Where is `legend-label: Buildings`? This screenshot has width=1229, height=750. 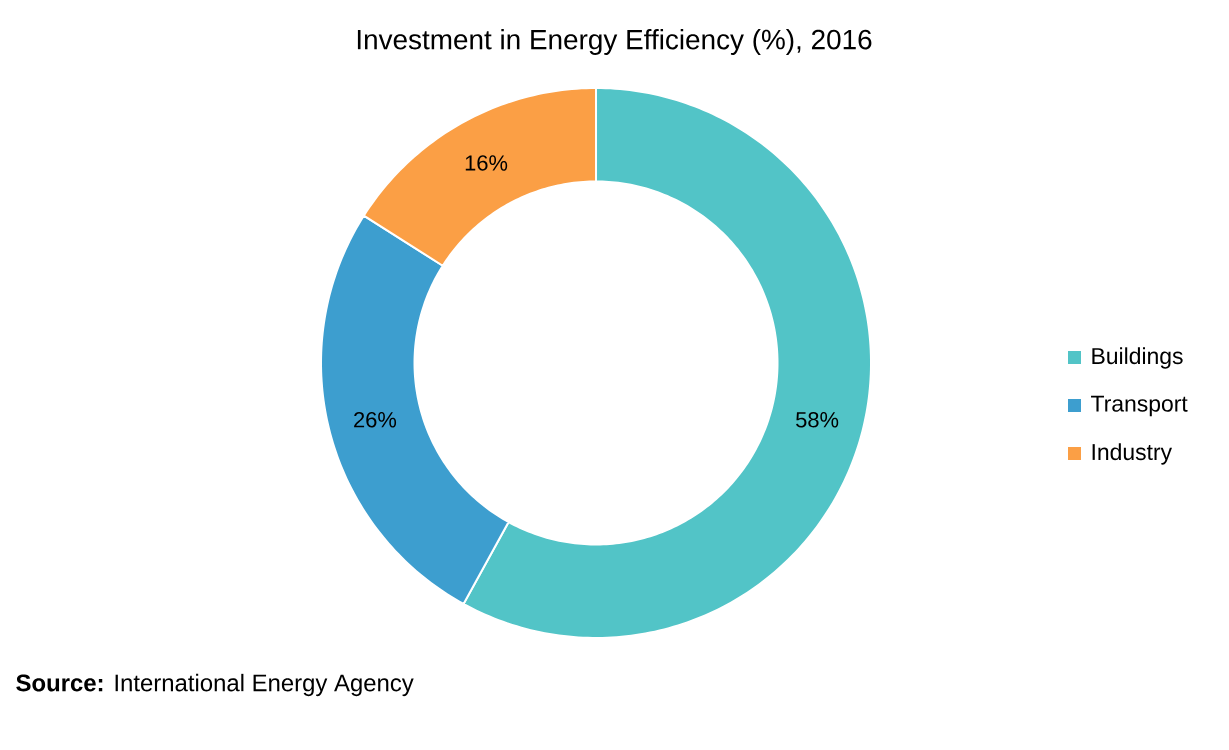 legend-label: Buildings is located at coordinates (1137, 358).